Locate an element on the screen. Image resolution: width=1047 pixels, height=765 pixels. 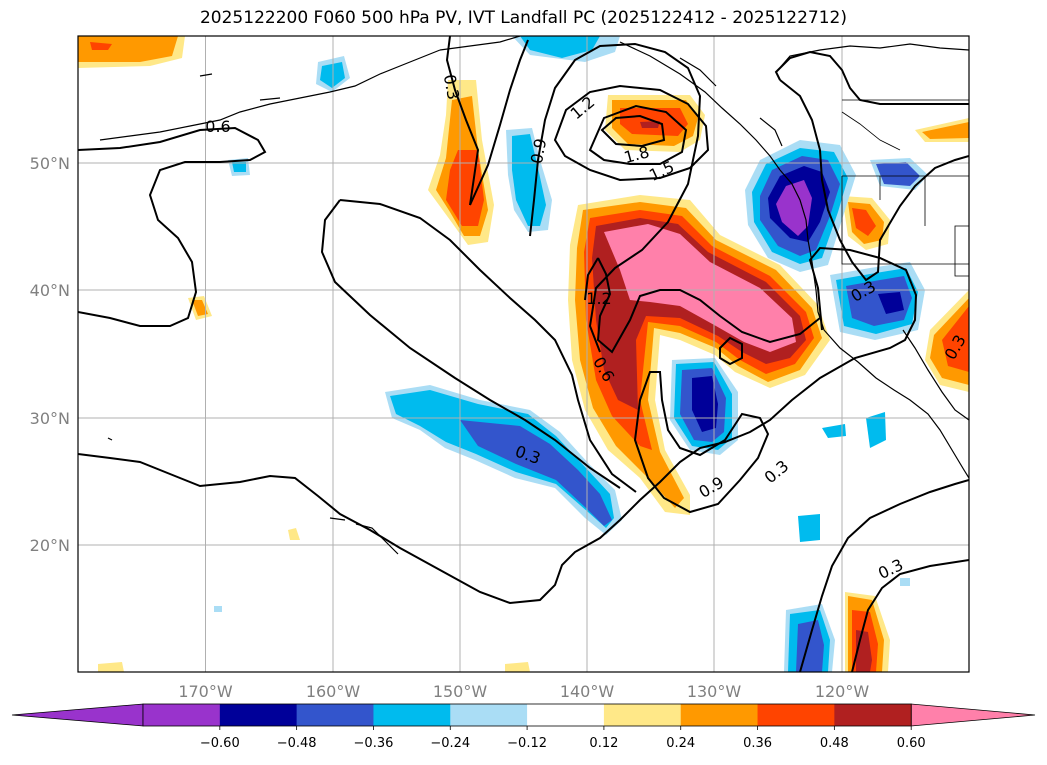
latitude-labels: 50°N 40°N 30°N 20°N is located at coordinates (50, 354).